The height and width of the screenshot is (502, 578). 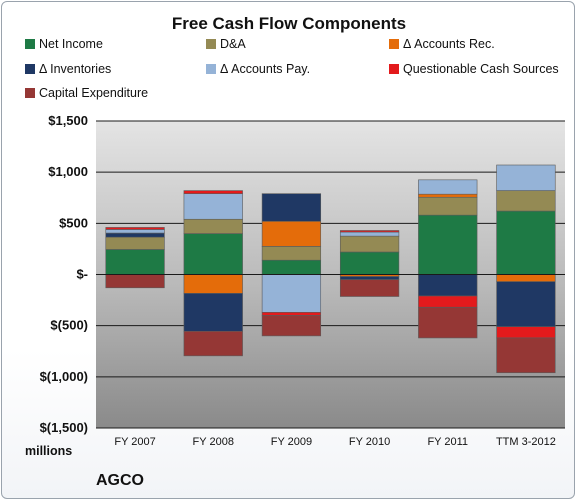 I want to click on x-tick-label: FY 2008, so click(x=213, y=442).